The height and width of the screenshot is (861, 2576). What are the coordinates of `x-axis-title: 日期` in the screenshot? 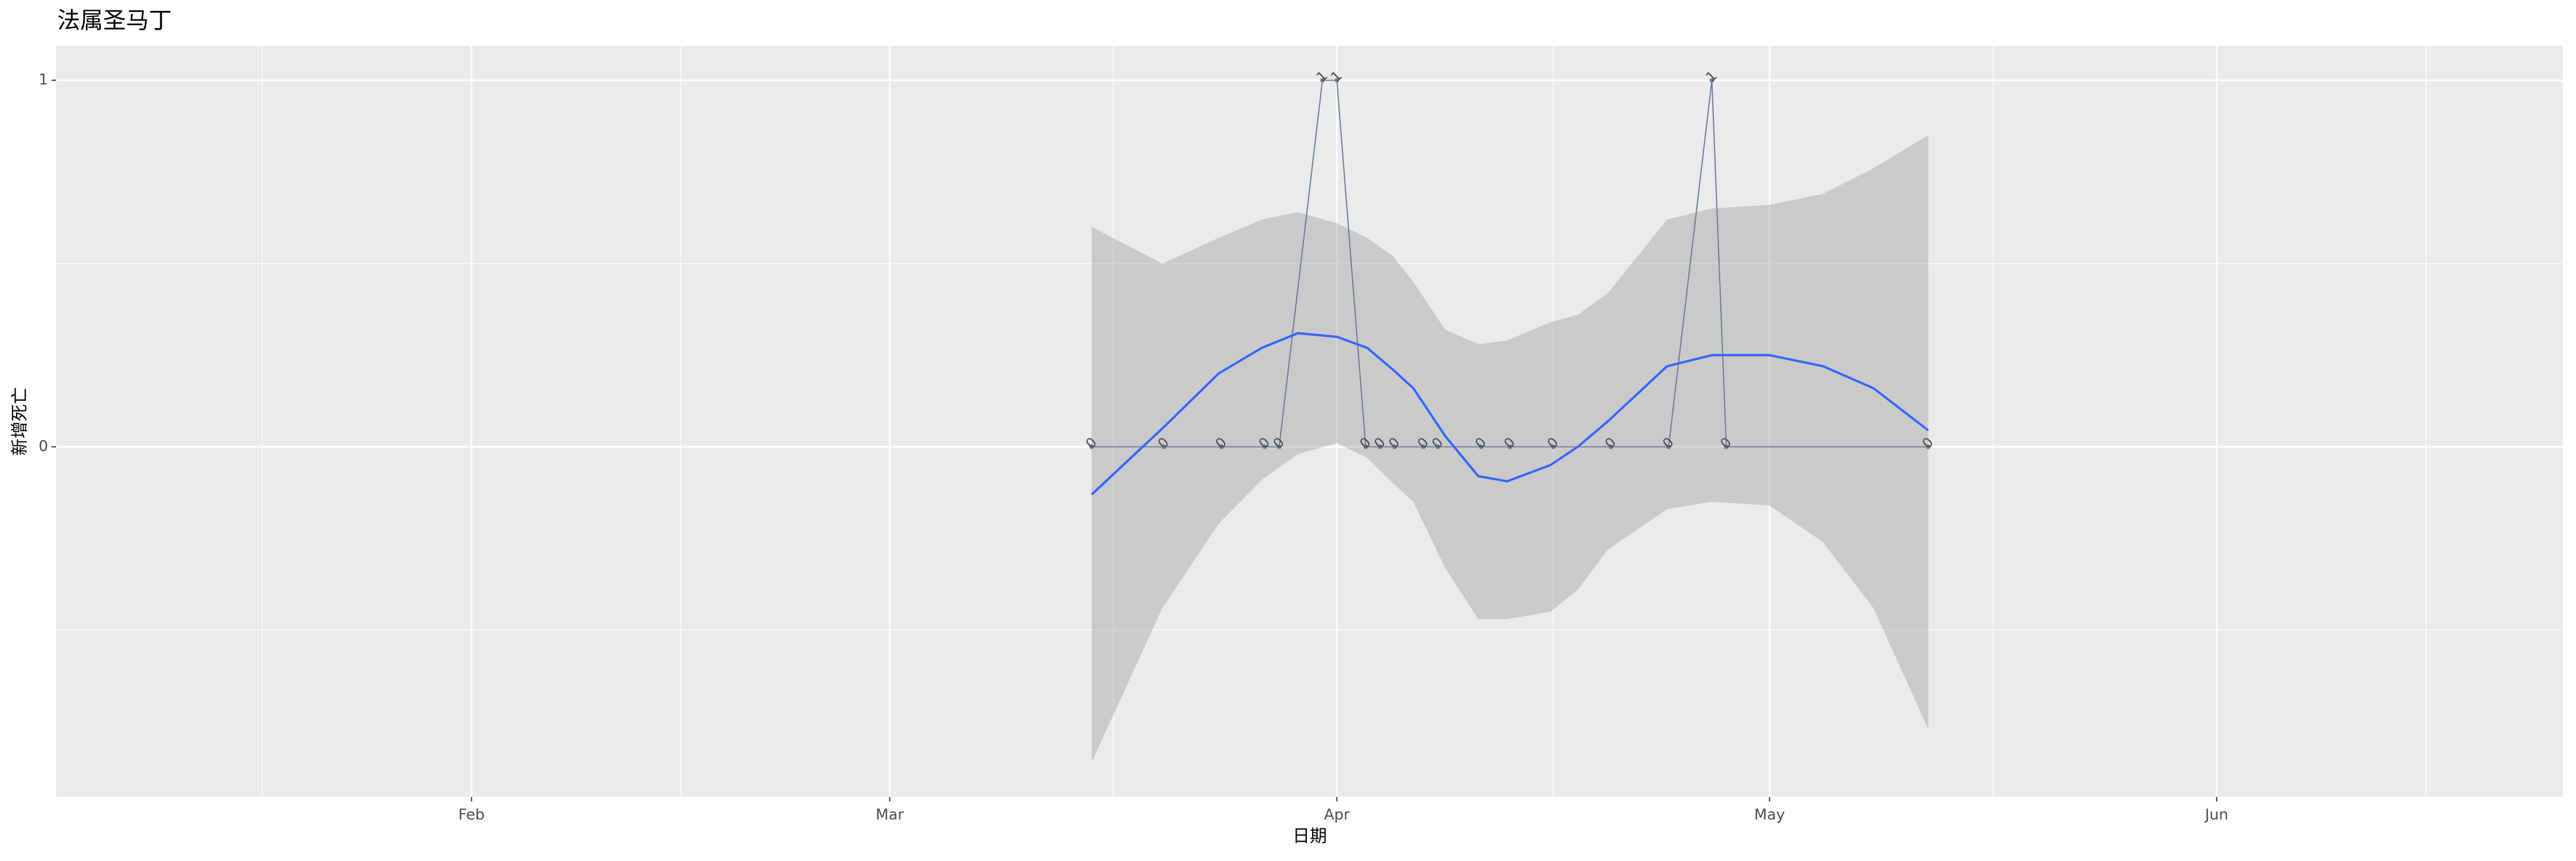 It's located at (1310, 837).